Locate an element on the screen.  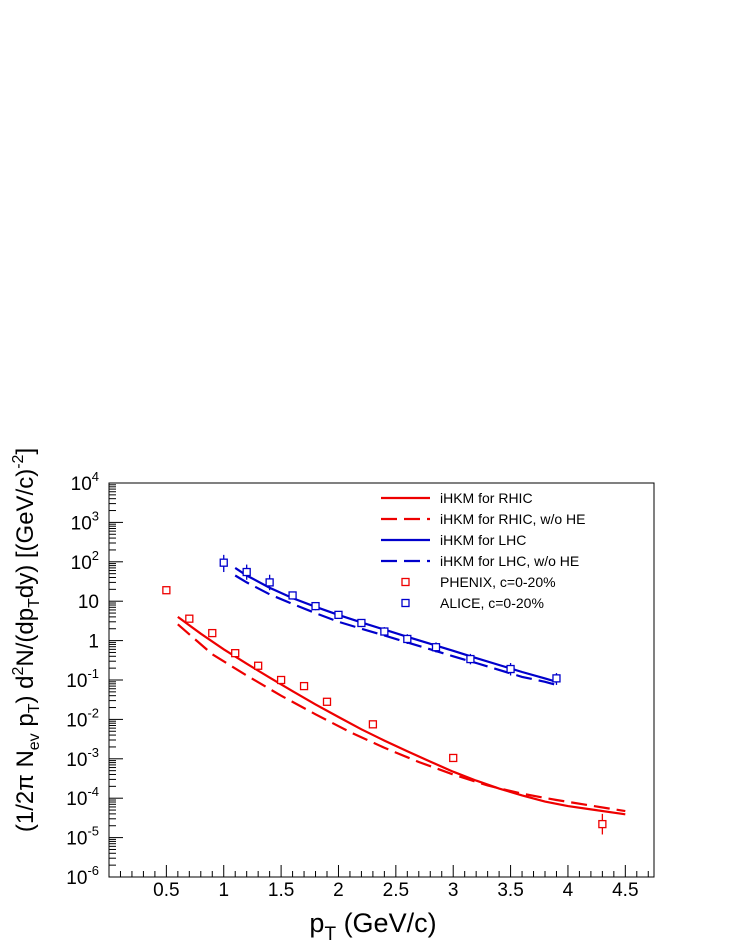
y-tick-label: 10⁻³ is located at coordinates (82, 758).